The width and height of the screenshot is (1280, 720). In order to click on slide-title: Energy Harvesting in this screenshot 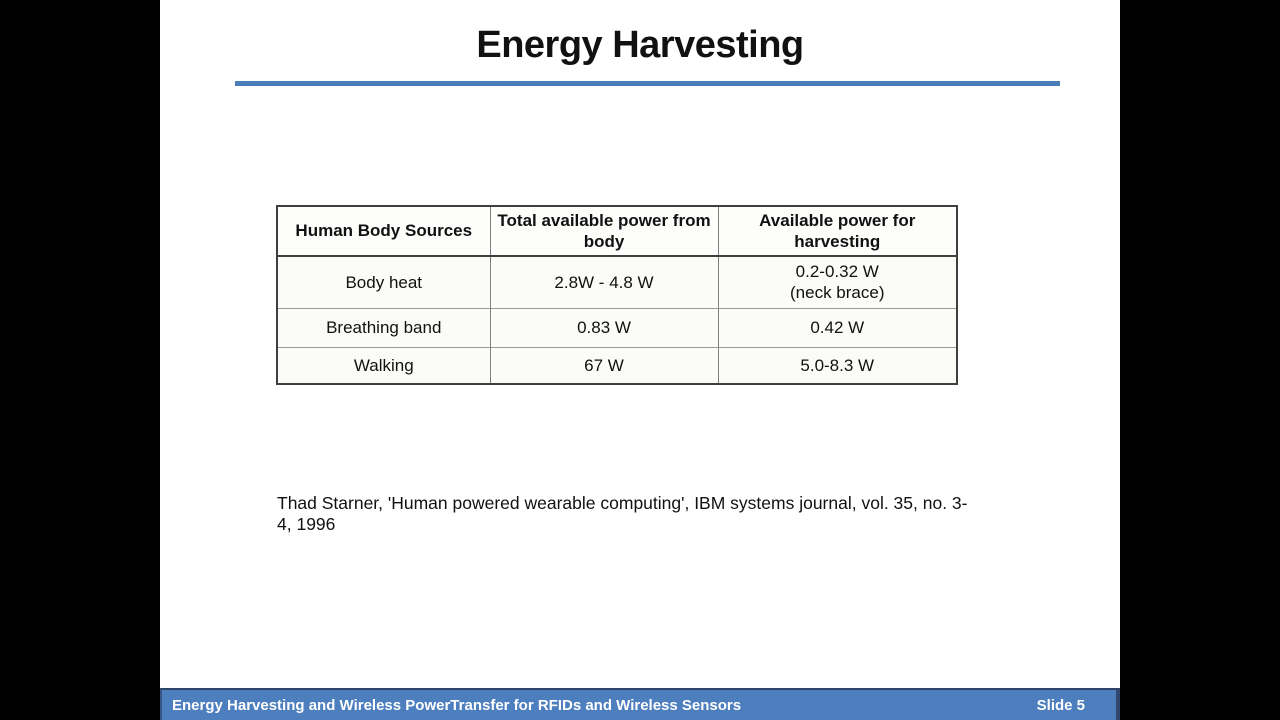, I will do `click(640, 45)`.